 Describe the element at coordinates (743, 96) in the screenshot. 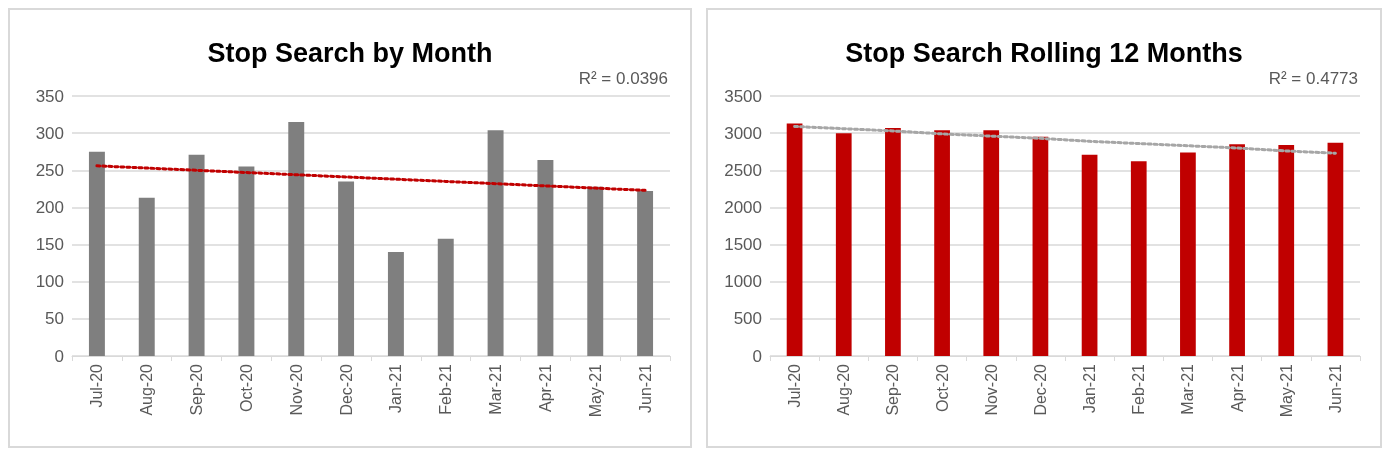

I see `y-tick-label: 3500` at that location.